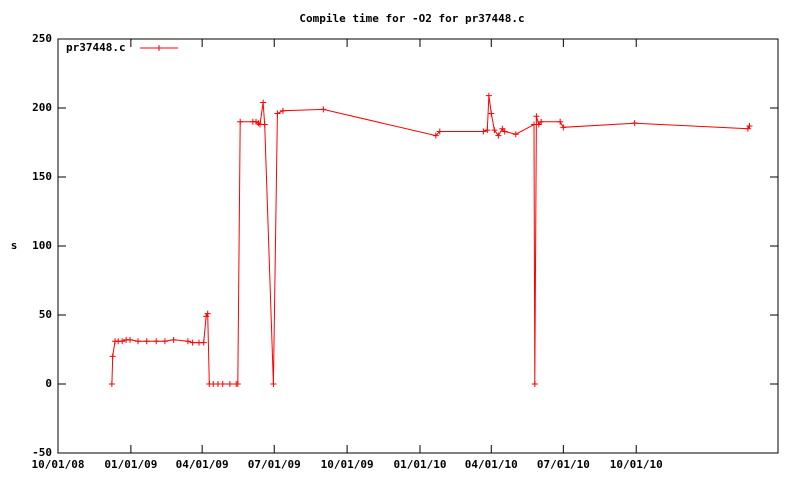 This screenshot has height=480, width=800. Describe the element at coordinates (58, 464) in the screenshot. I see `x-tick-label: 10/01/08` at that location.